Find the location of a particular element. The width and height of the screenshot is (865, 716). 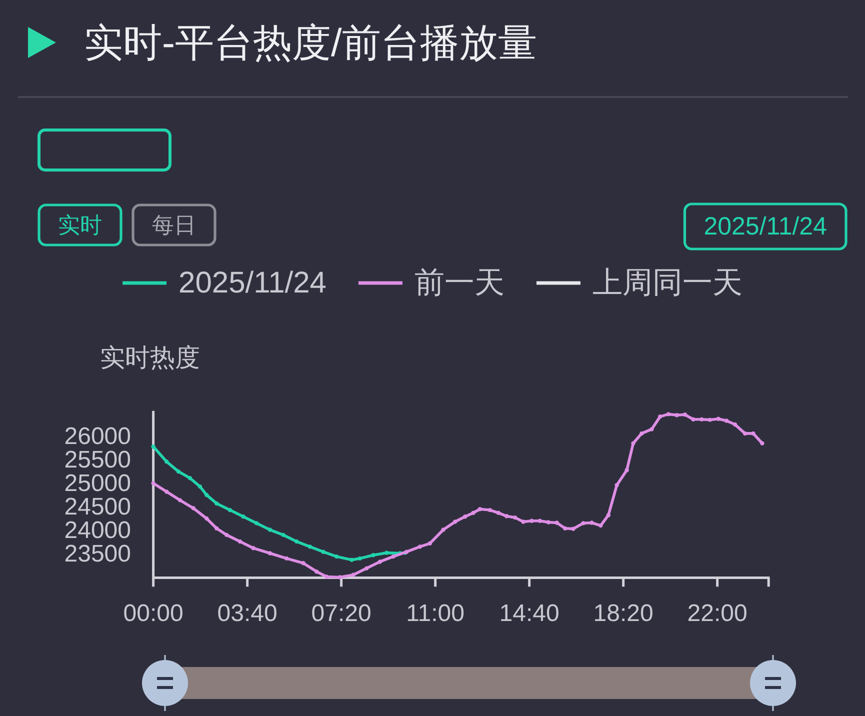

x-tick-label: 03:40 is located at coordinates (247, 613).